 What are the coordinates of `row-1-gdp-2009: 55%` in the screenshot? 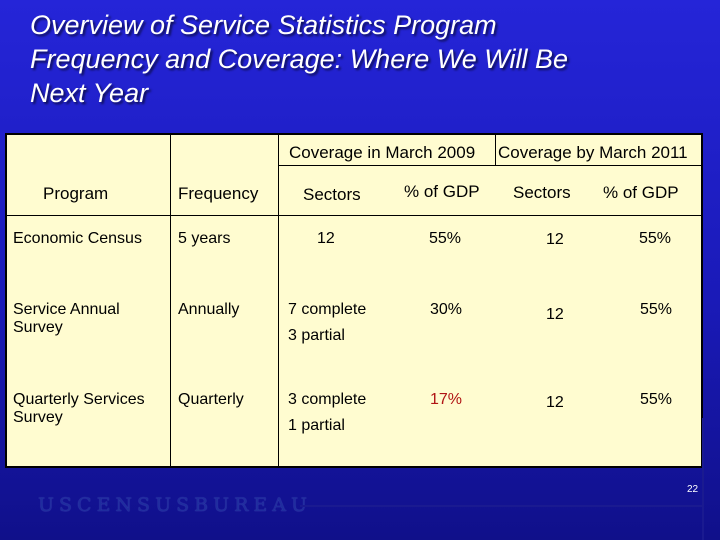 It's located at (445, 238).